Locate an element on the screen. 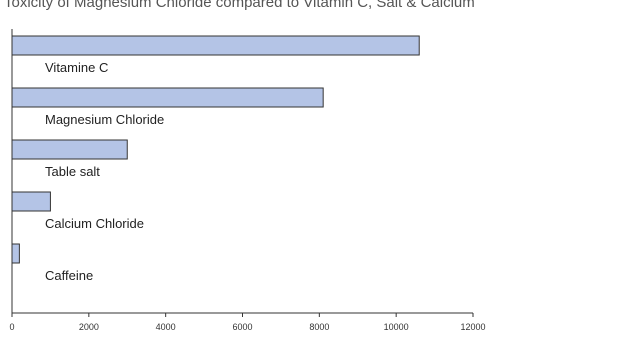 This screenshot has height=343, width=635. category-label-4: Caffeine is located at coordinates (69, 275).